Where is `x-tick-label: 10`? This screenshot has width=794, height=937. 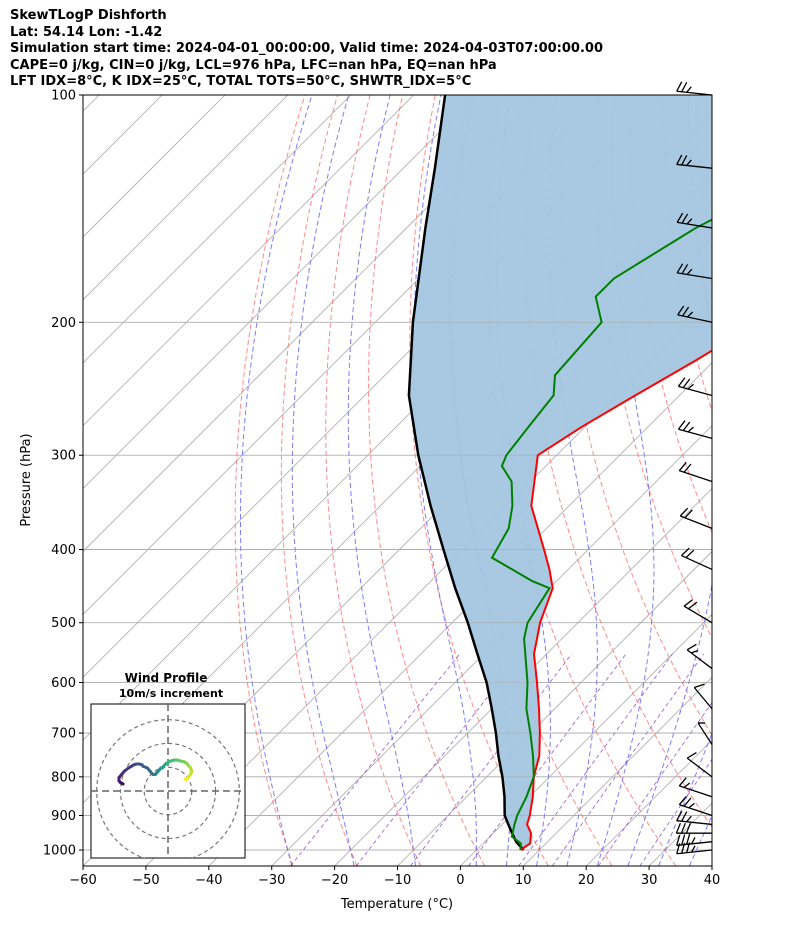 x-tick-label: 10 is located at coordinates (523, 880).